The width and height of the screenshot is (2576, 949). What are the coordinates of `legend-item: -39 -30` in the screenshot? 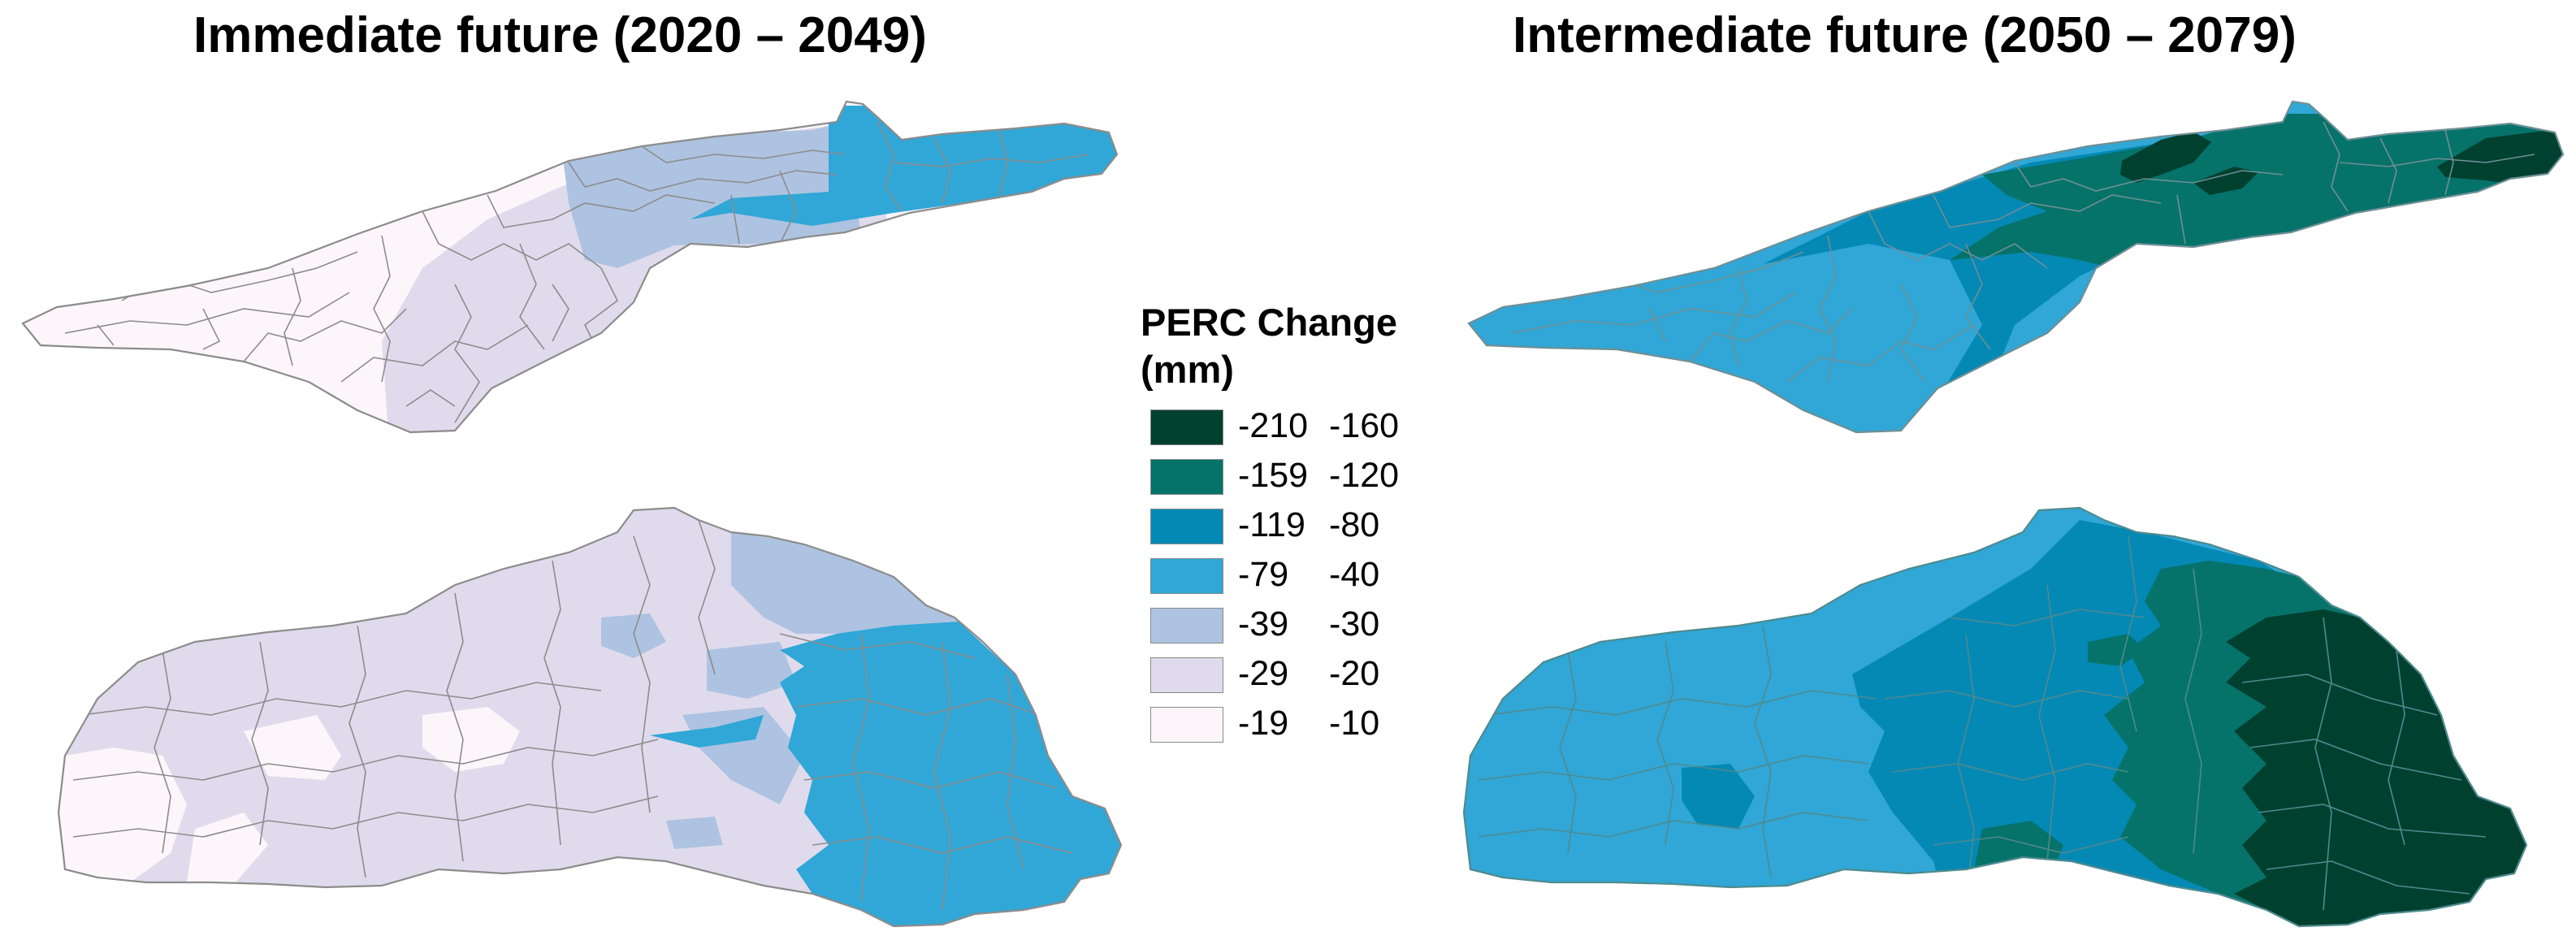 It's located at (1269, 626).